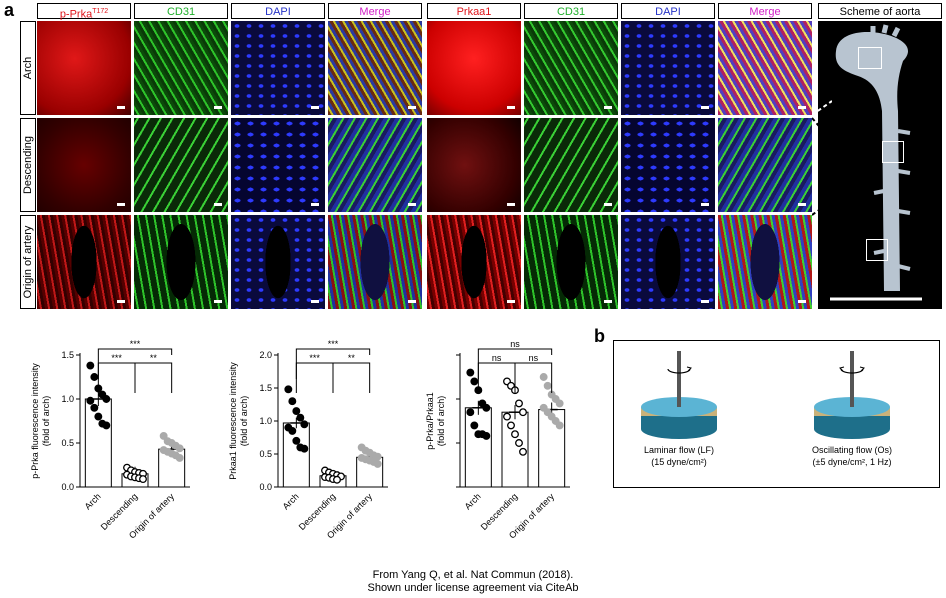  I want to click on x-tick-label: Arch, so click(473, 501).